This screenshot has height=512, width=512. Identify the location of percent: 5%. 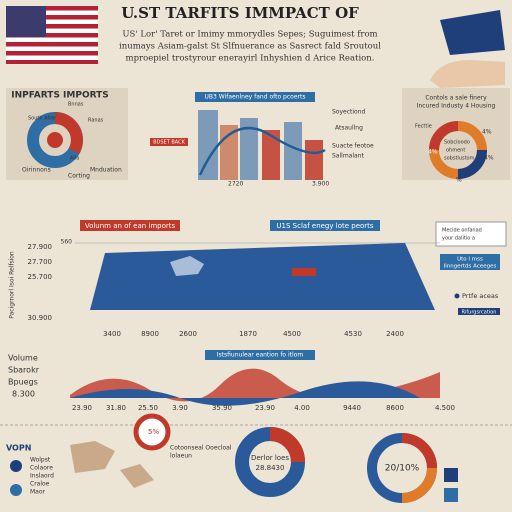
(153, 432).